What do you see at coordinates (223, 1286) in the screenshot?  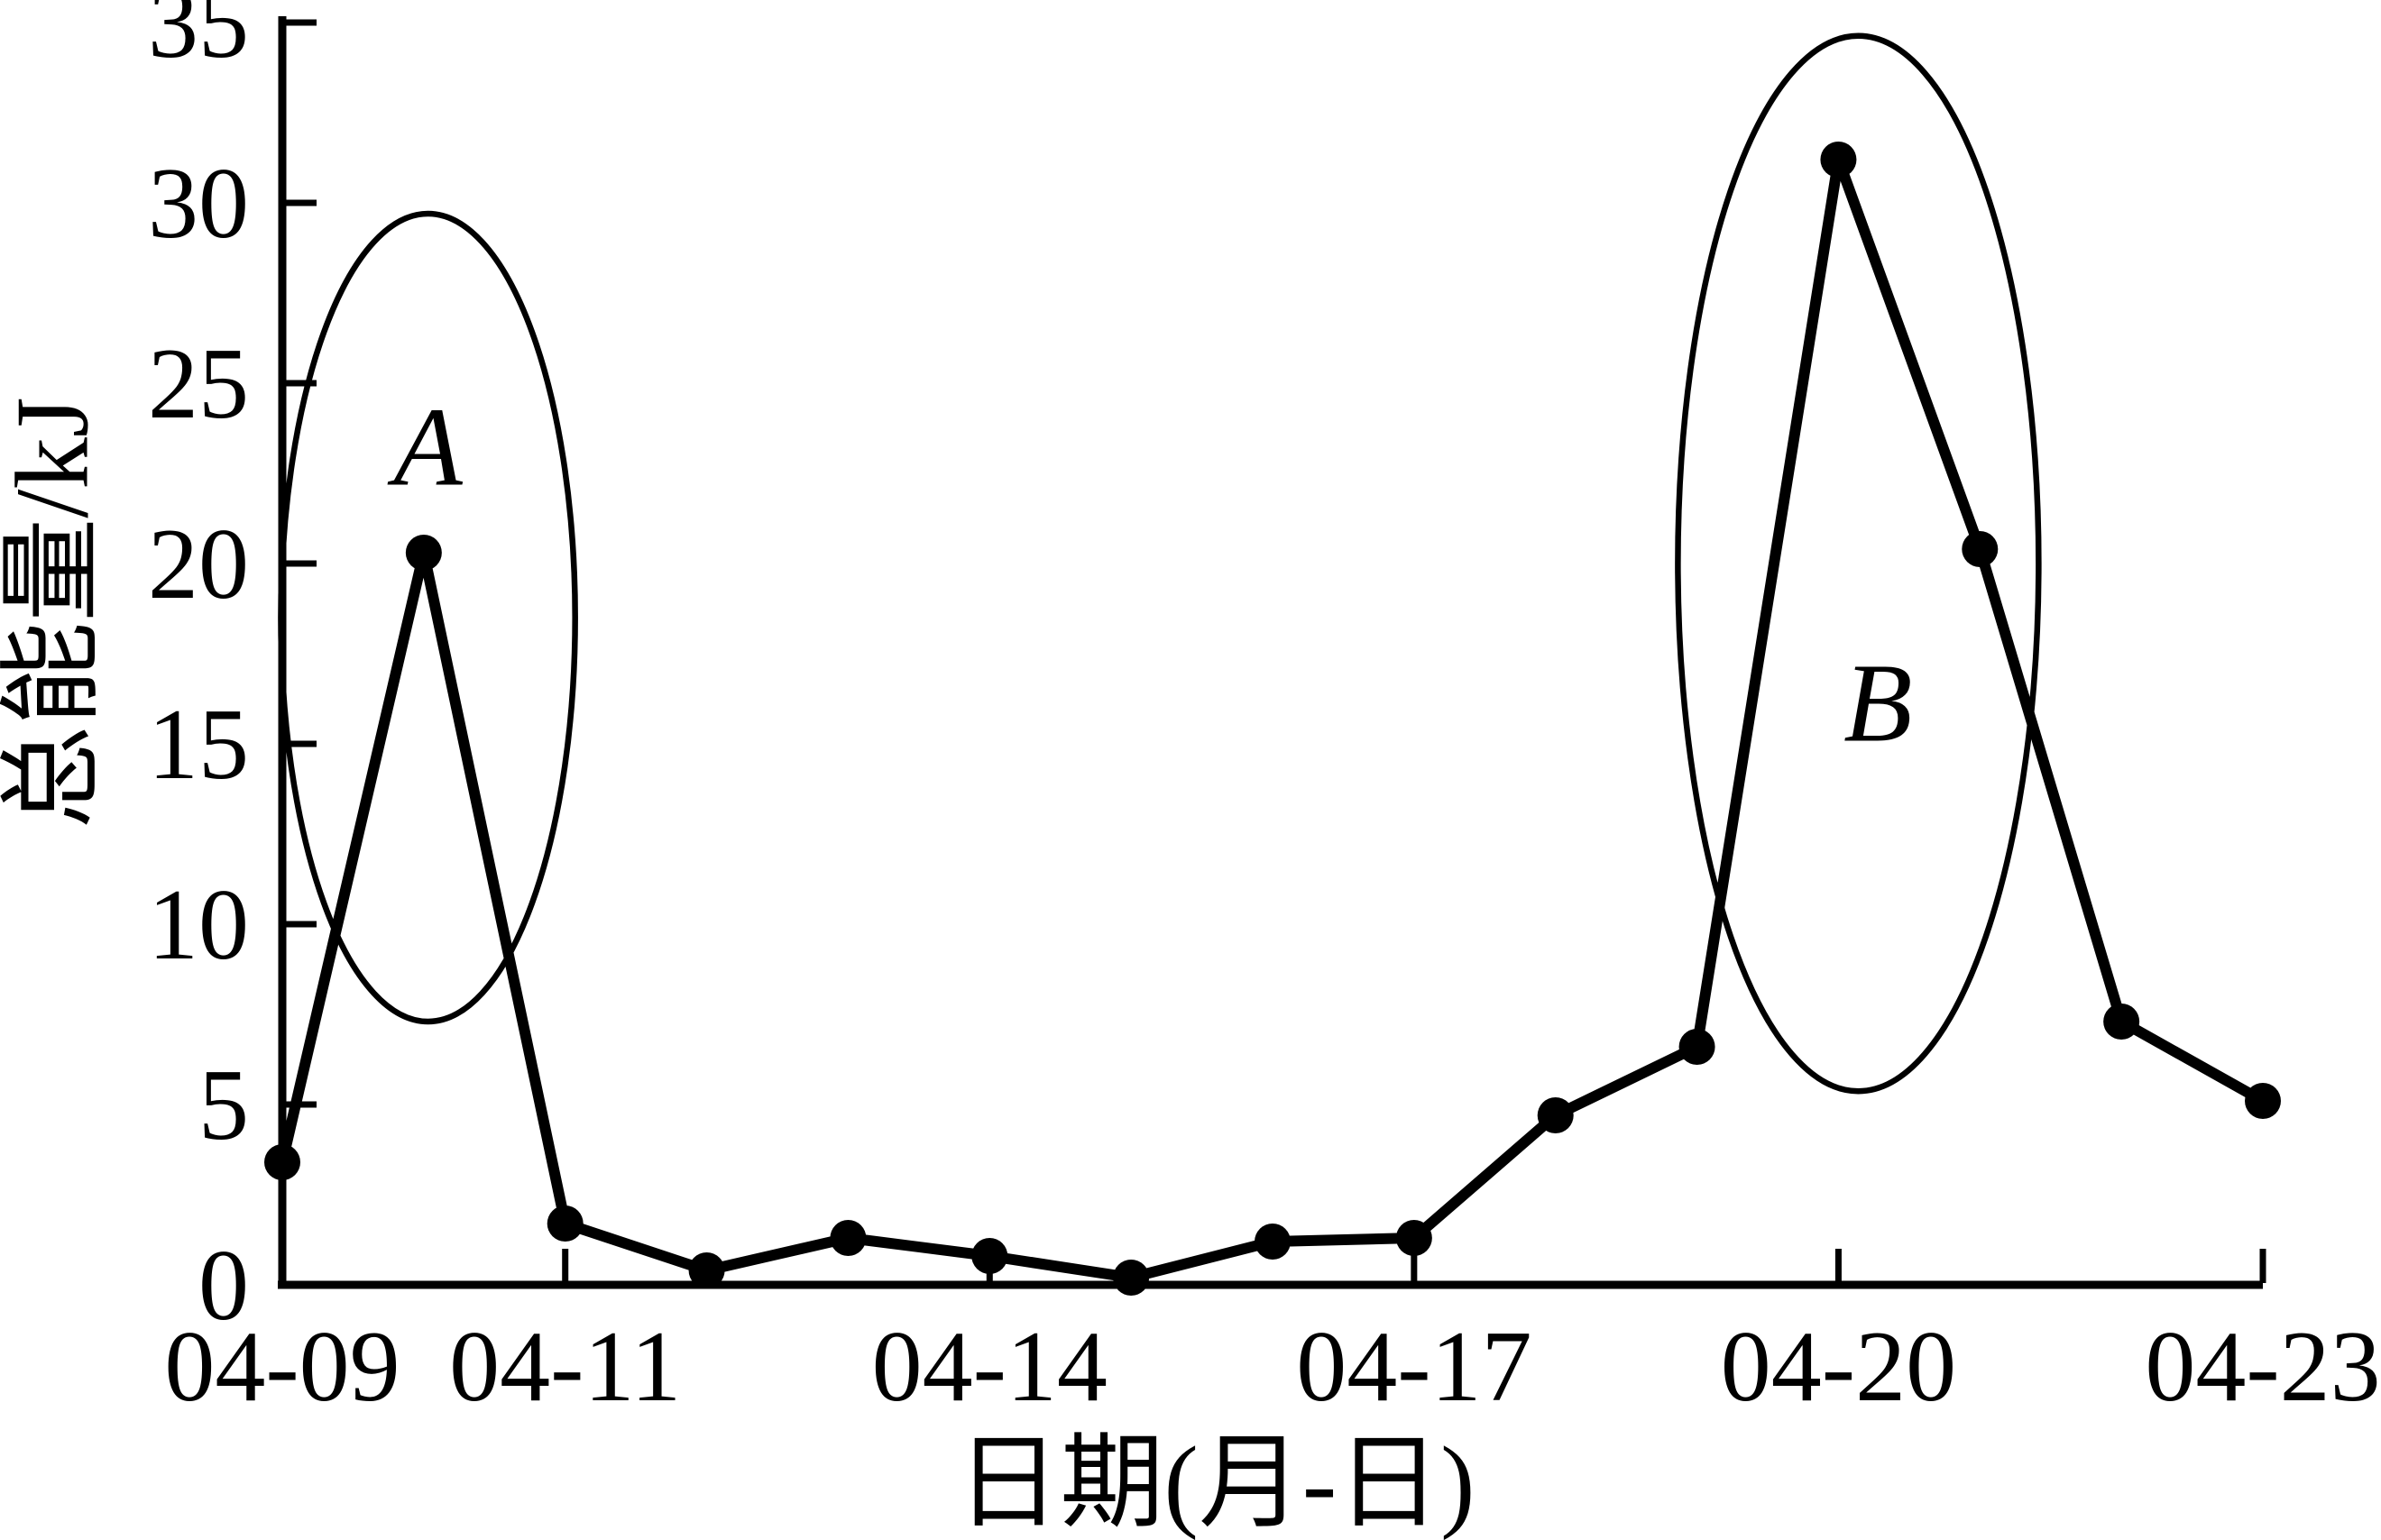 I see `y-tick-label: 0` at bounding box center [223, 1286].